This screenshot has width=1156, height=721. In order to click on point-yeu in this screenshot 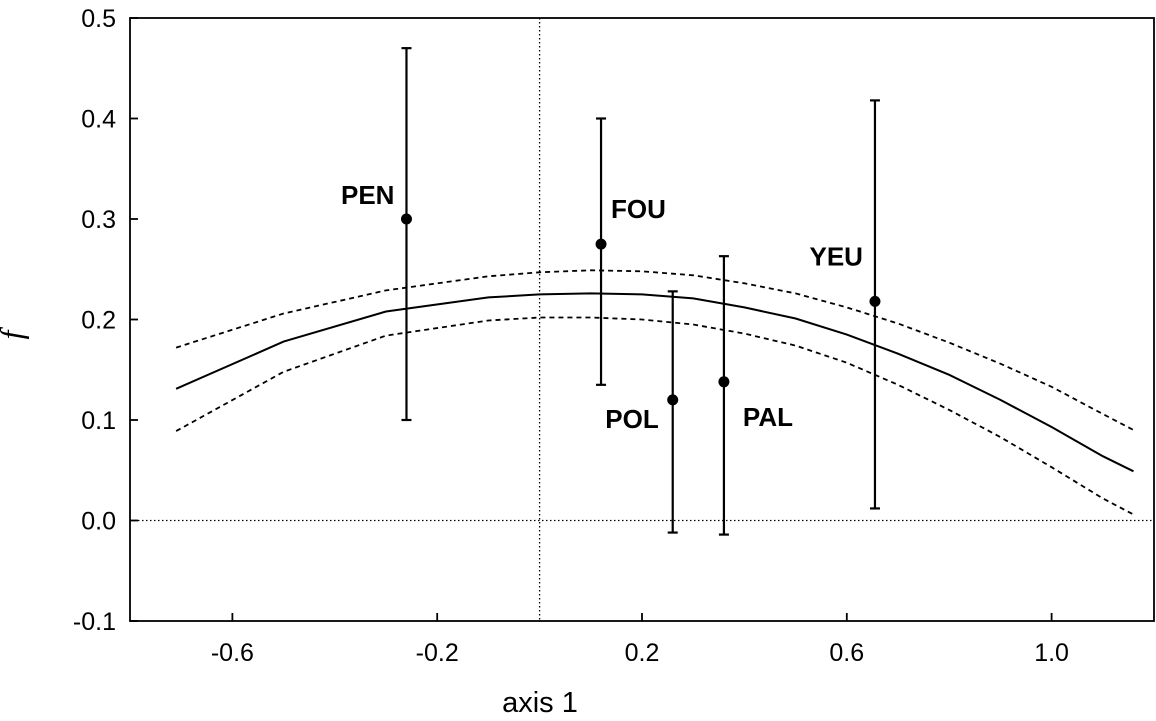, I will do `click(875, 301)`.